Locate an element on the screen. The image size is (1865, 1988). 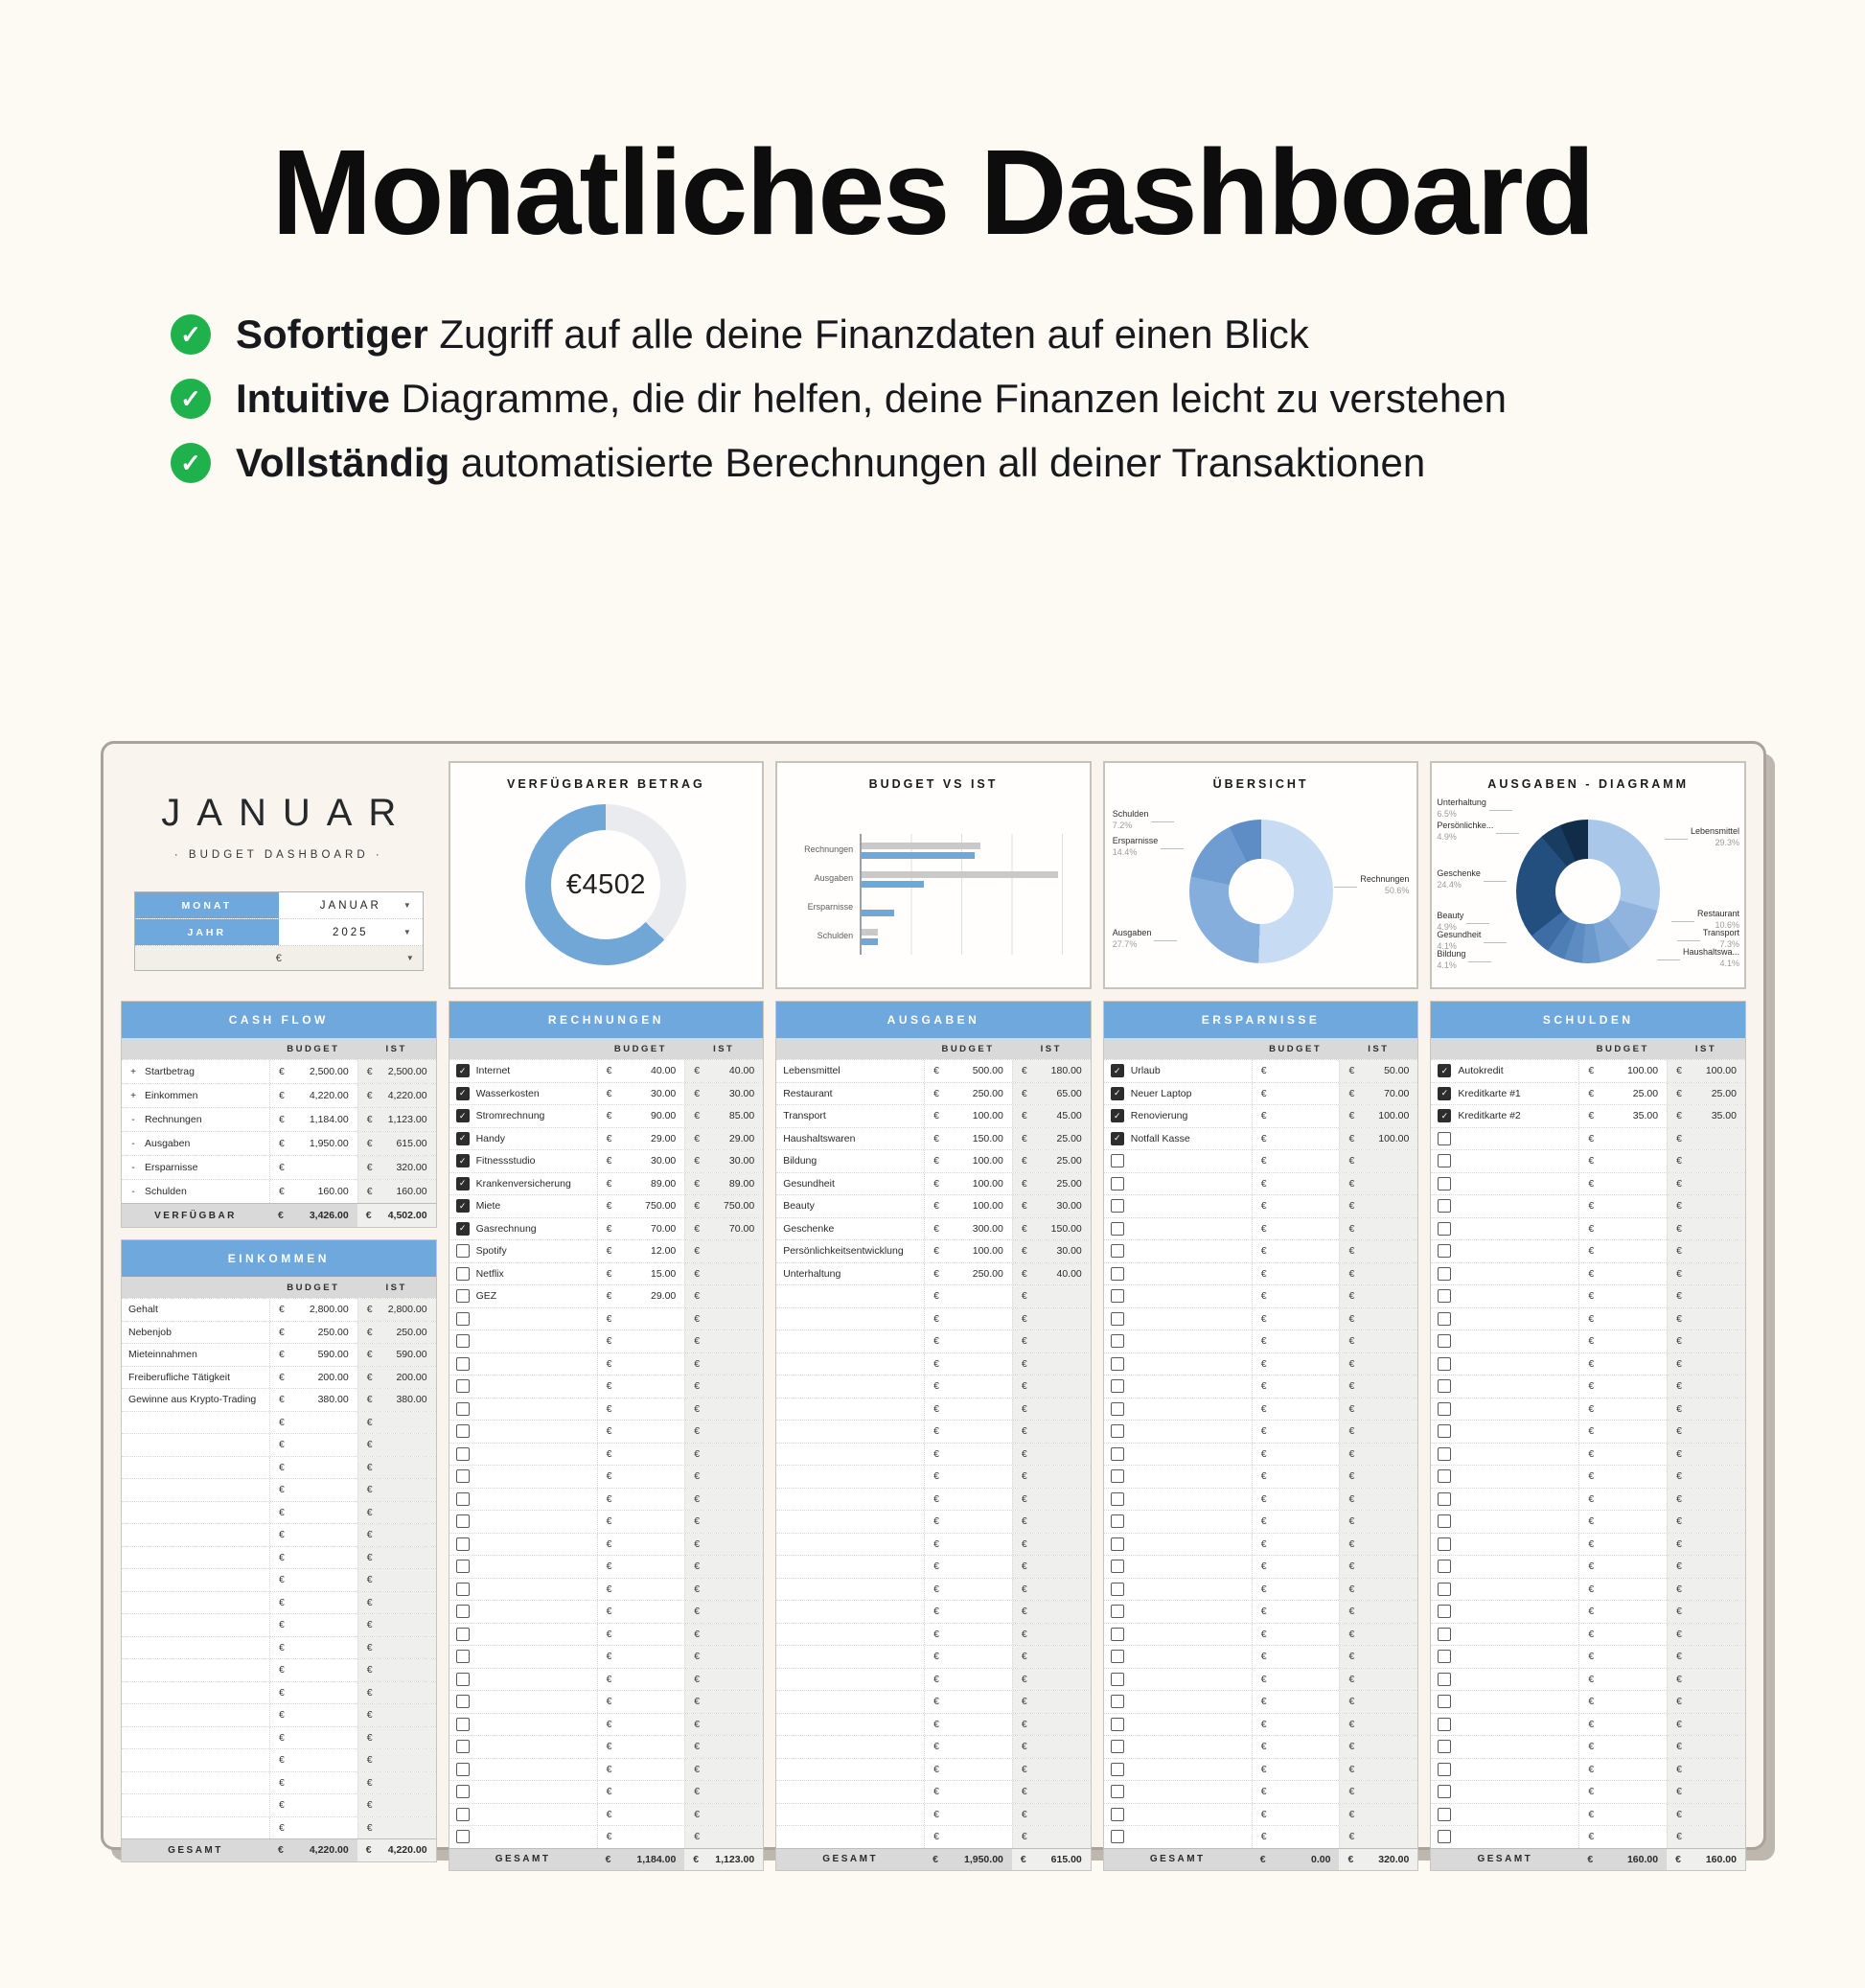
row-label-cell: Transport is located at coordinates (850, 1116).